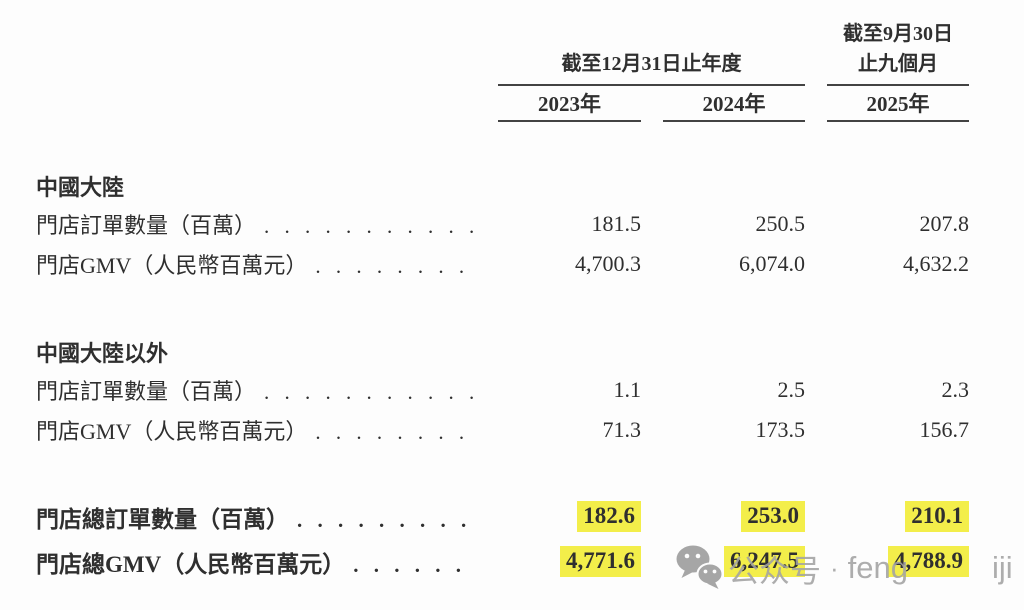 Image resolution: width=1024 pixels, height=610 pixels. What do you see at coordinates (791, 389) in the screenshot?
I see `cell-value-2024: 2.5` at bounding box center [791, 389].